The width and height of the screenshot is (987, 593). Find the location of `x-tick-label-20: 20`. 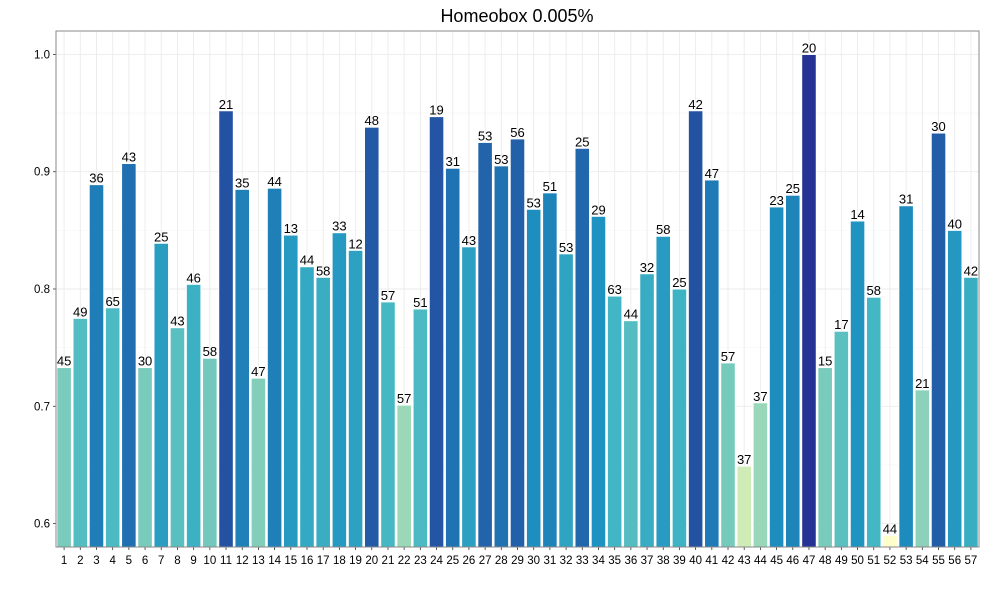

x-tick-label-20: 20 is located at coordinates (371, 561).